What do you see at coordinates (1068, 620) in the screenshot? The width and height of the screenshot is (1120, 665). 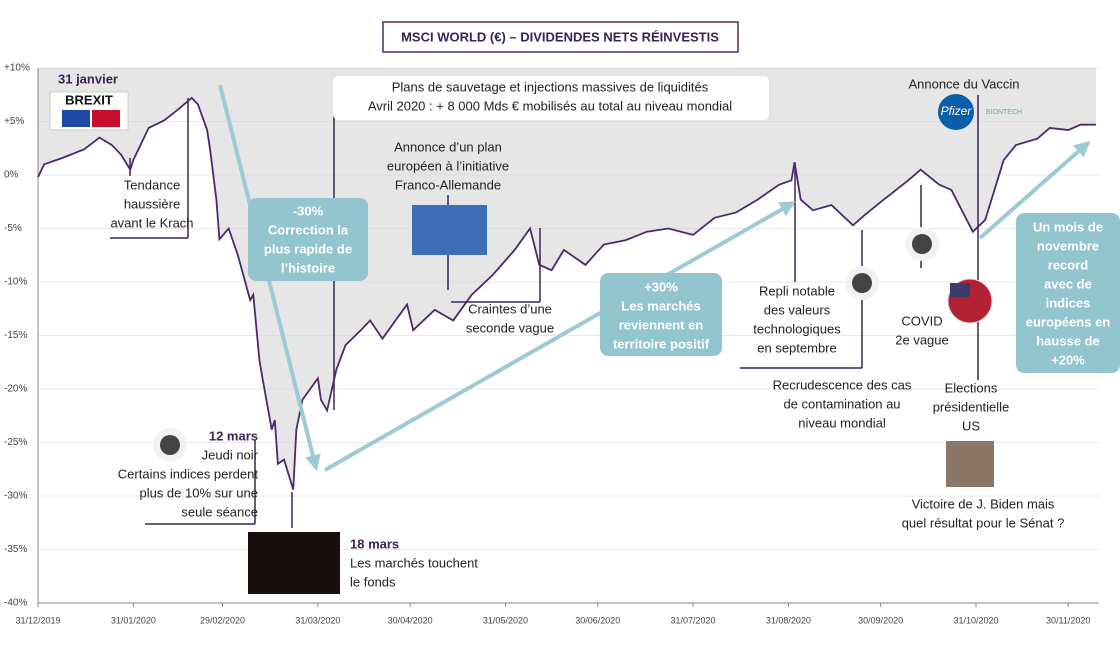 I see `x-tick-label: 30/11/2020` at bounding box center [1068, 620].